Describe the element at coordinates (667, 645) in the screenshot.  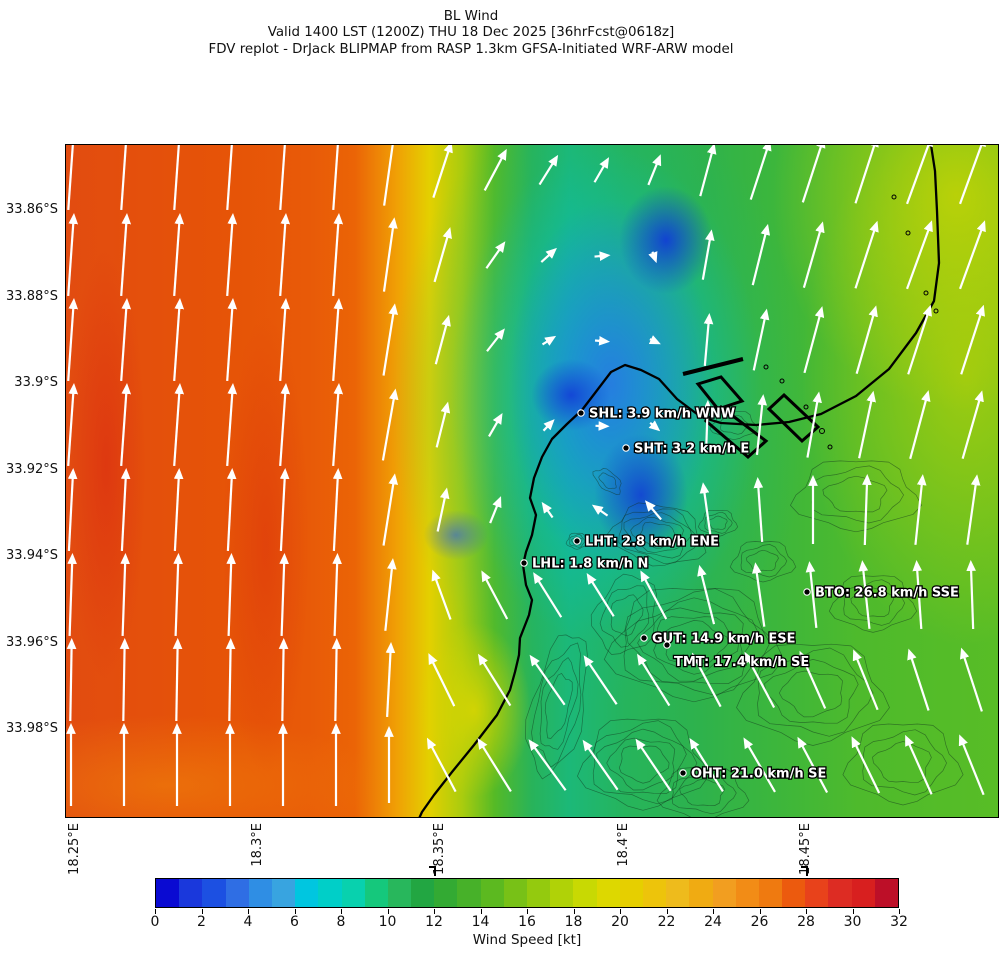
I see `station-dot-tmt` at that location.